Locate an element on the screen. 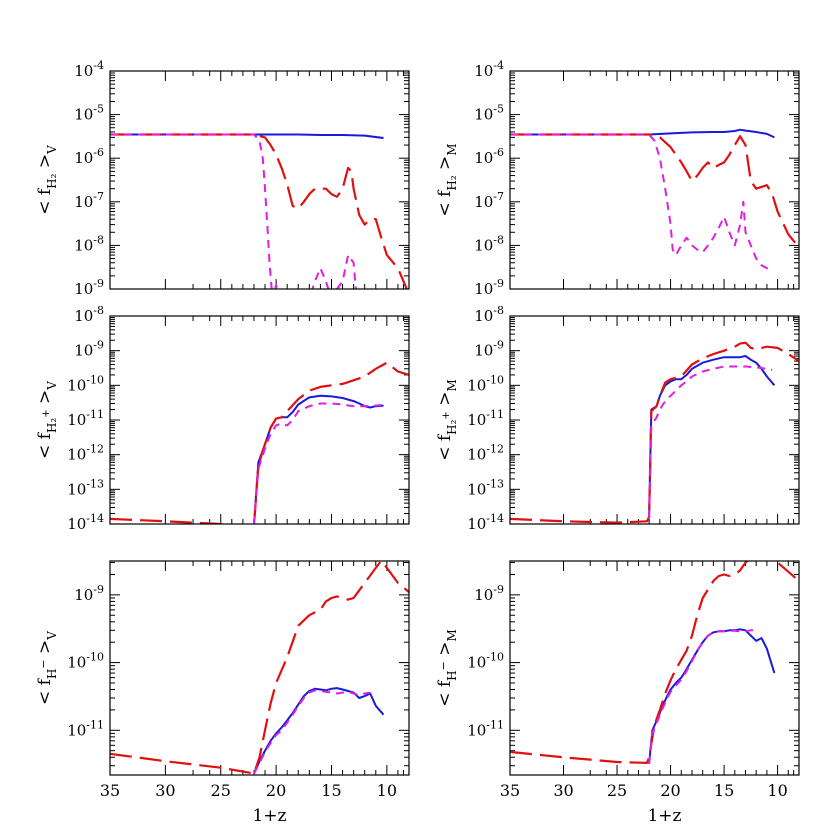 The image size is (830, 830). y-axis-label: < fH₂ >M is located at coordinates (447, 179).